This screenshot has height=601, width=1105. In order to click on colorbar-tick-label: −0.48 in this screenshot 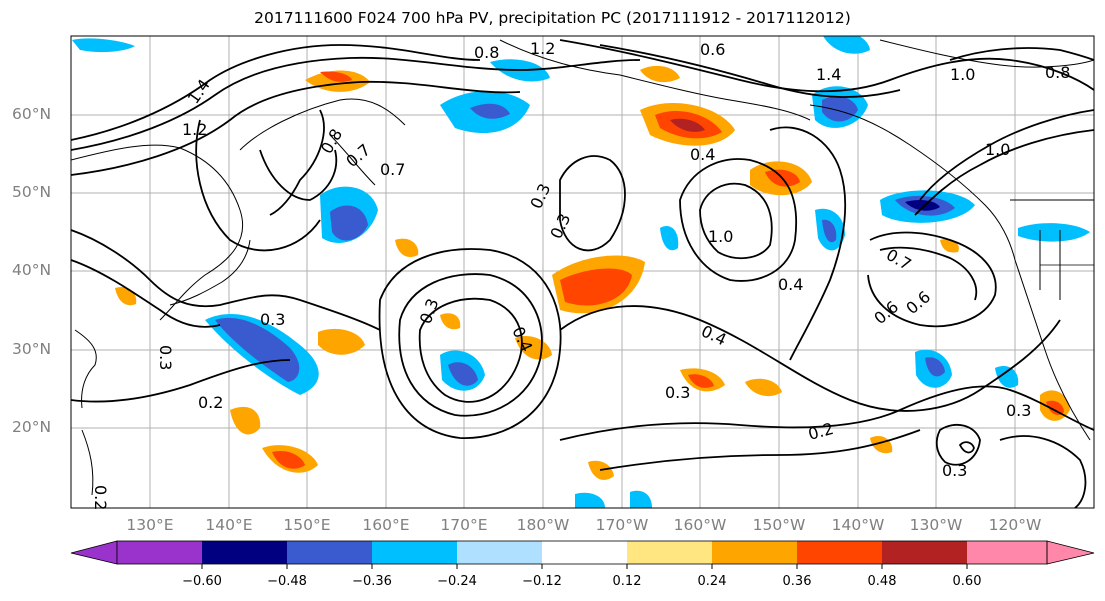, I will do `click(287, 581)`.